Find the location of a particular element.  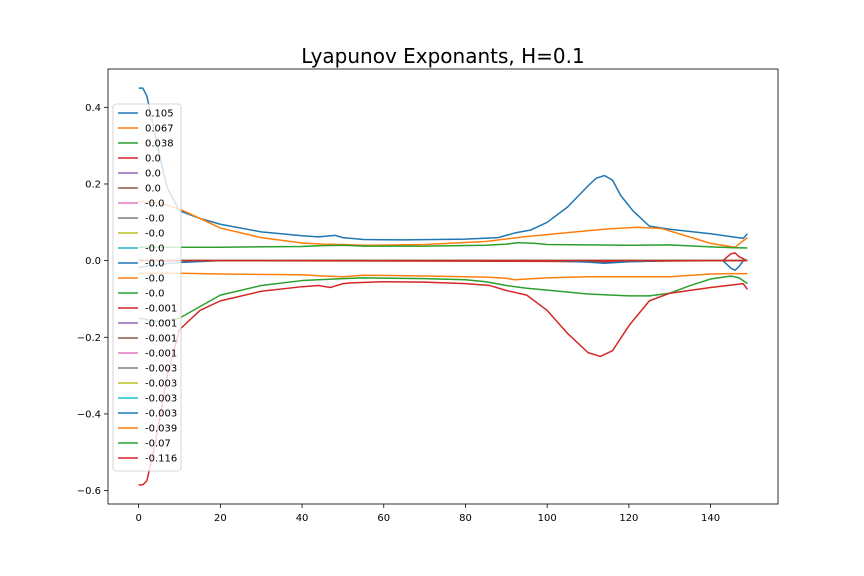

x-tick-label: 80 is located at coordinates (465, 518).